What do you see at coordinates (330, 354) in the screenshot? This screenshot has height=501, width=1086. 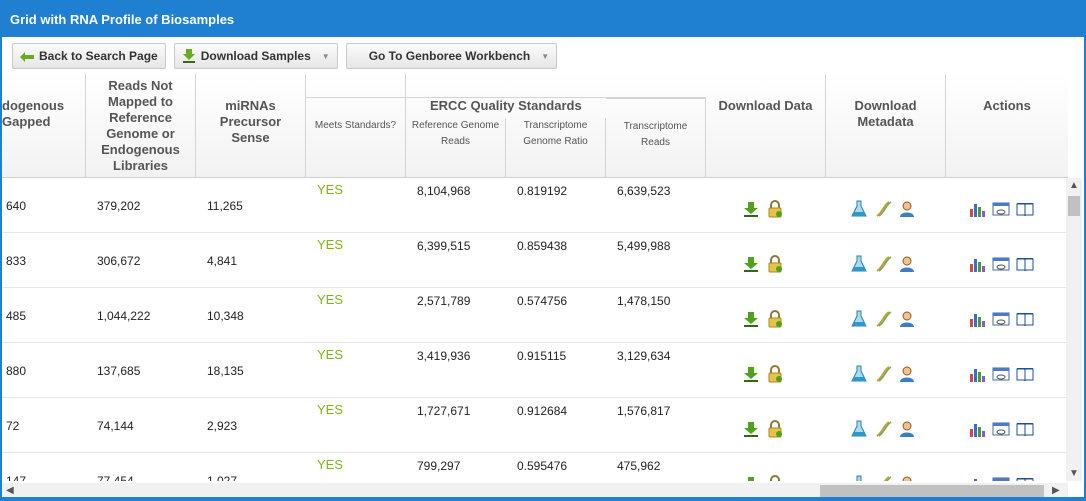 I see `cell-meets-standards: YES` at bounding box center [330, 354].